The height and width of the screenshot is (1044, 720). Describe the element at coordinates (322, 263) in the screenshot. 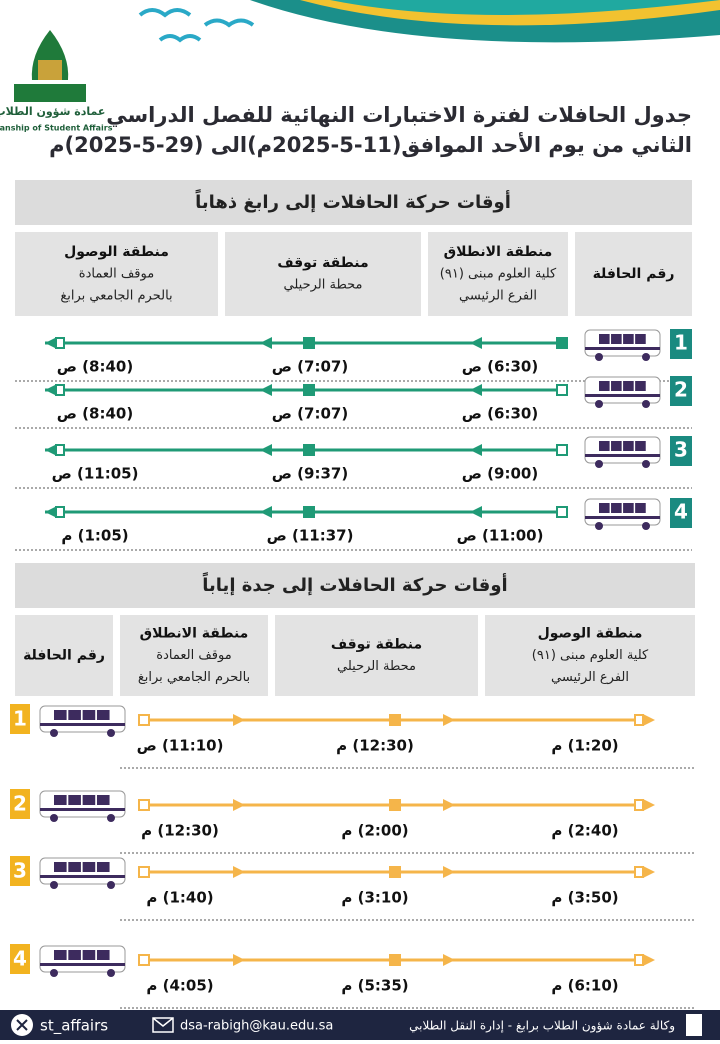

I see `header-text: منطقة توقف` at that location.